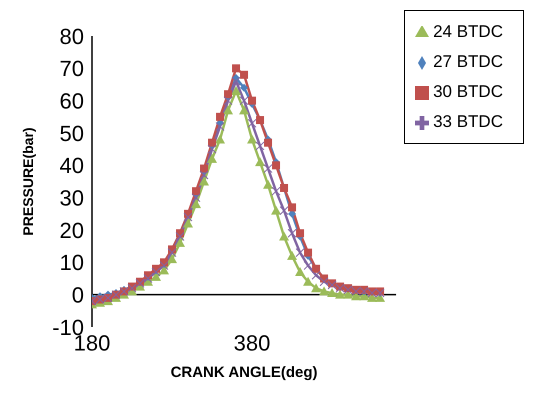 This screenshot has height=405, width=544. What do you see at coordinates (72, 230) in the screenshot?
I see `y-tick-label: 20` at bounding box center [72, 230].